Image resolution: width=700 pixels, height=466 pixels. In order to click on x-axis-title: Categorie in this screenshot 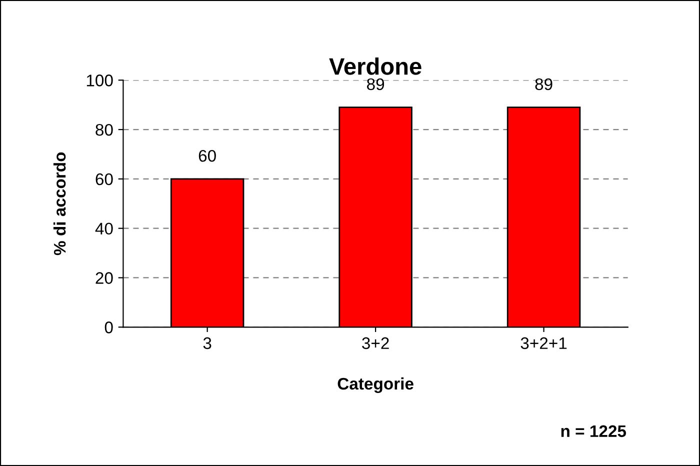, I will do `click(376, 385)`.